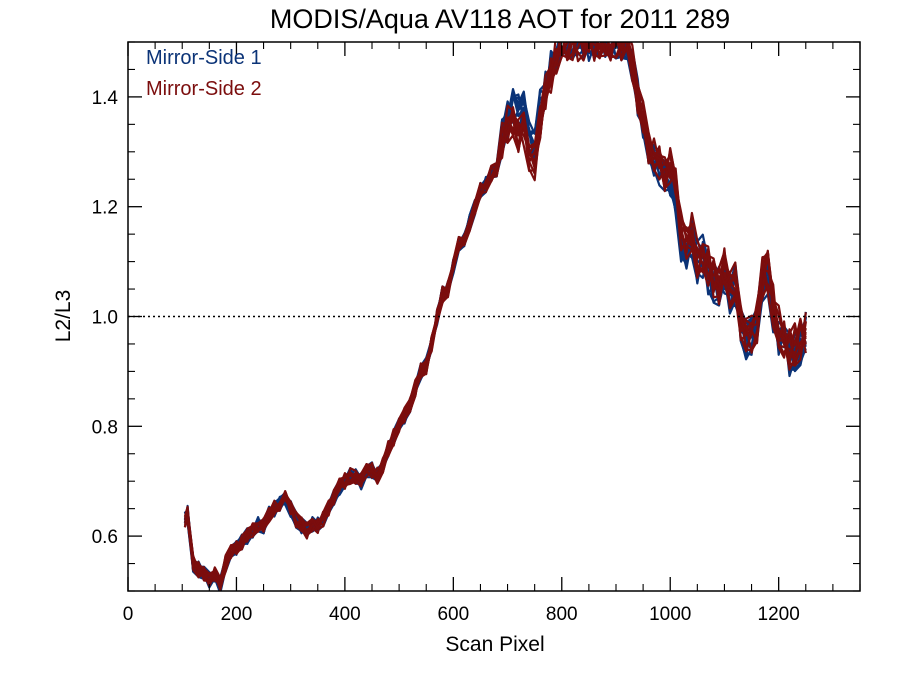  What do you see at coordinates (562, 614) in the screenshot?
I see `x-tick-label: 800` at bounding box center [562, 614].